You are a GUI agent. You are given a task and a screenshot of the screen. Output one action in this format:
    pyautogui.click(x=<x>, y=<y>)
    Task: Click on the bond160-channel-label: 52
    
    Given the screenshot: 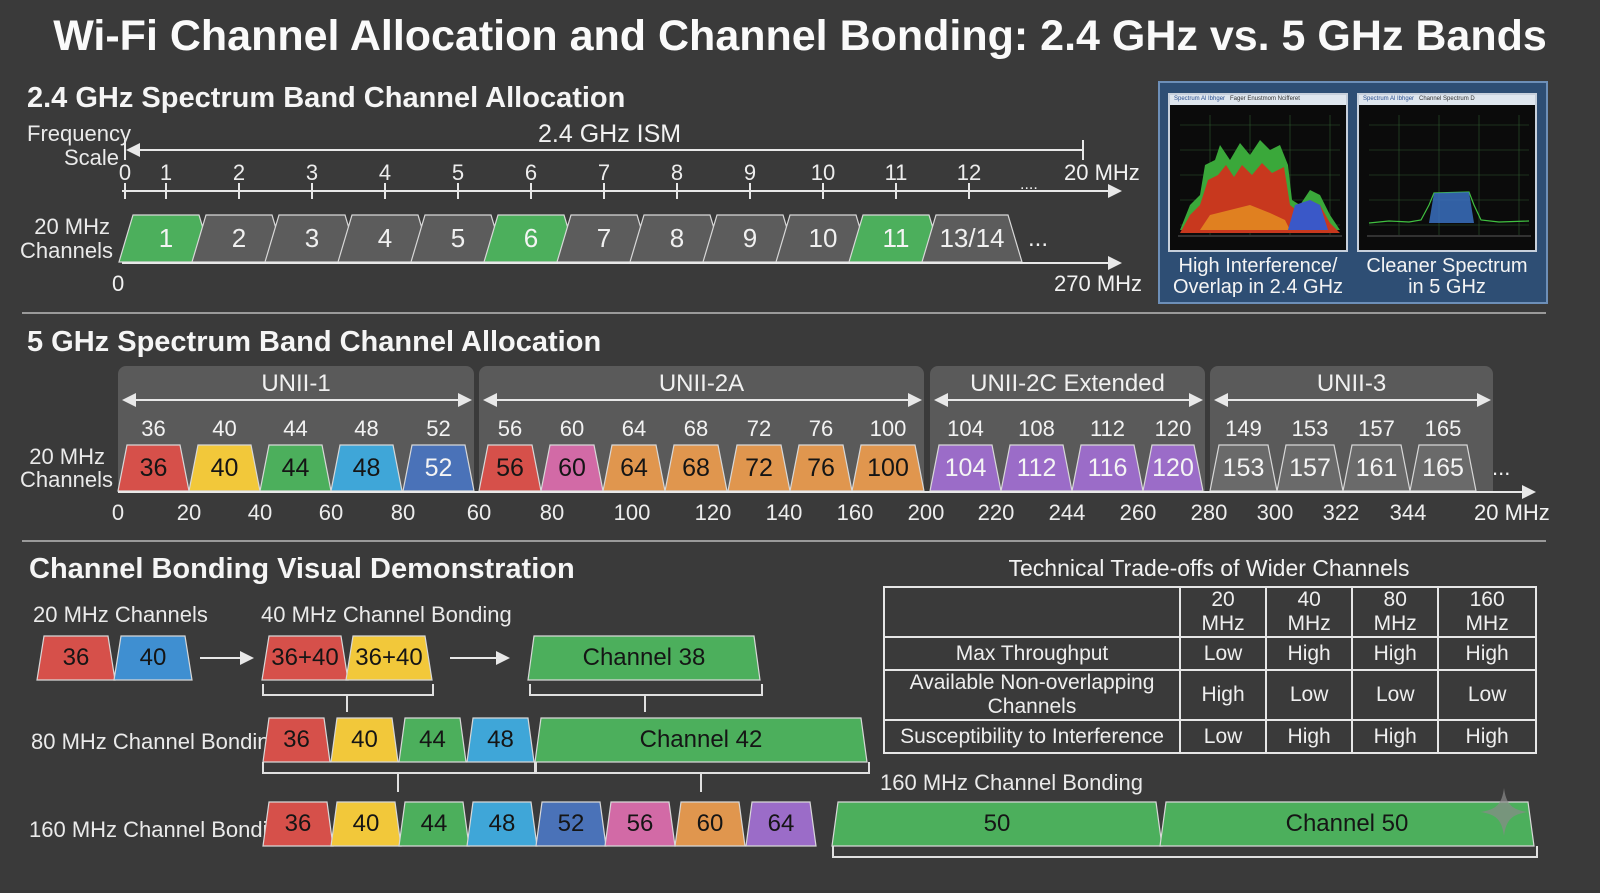 What is the action you would take?
    pyautogui.click(x=571, y=823)
    